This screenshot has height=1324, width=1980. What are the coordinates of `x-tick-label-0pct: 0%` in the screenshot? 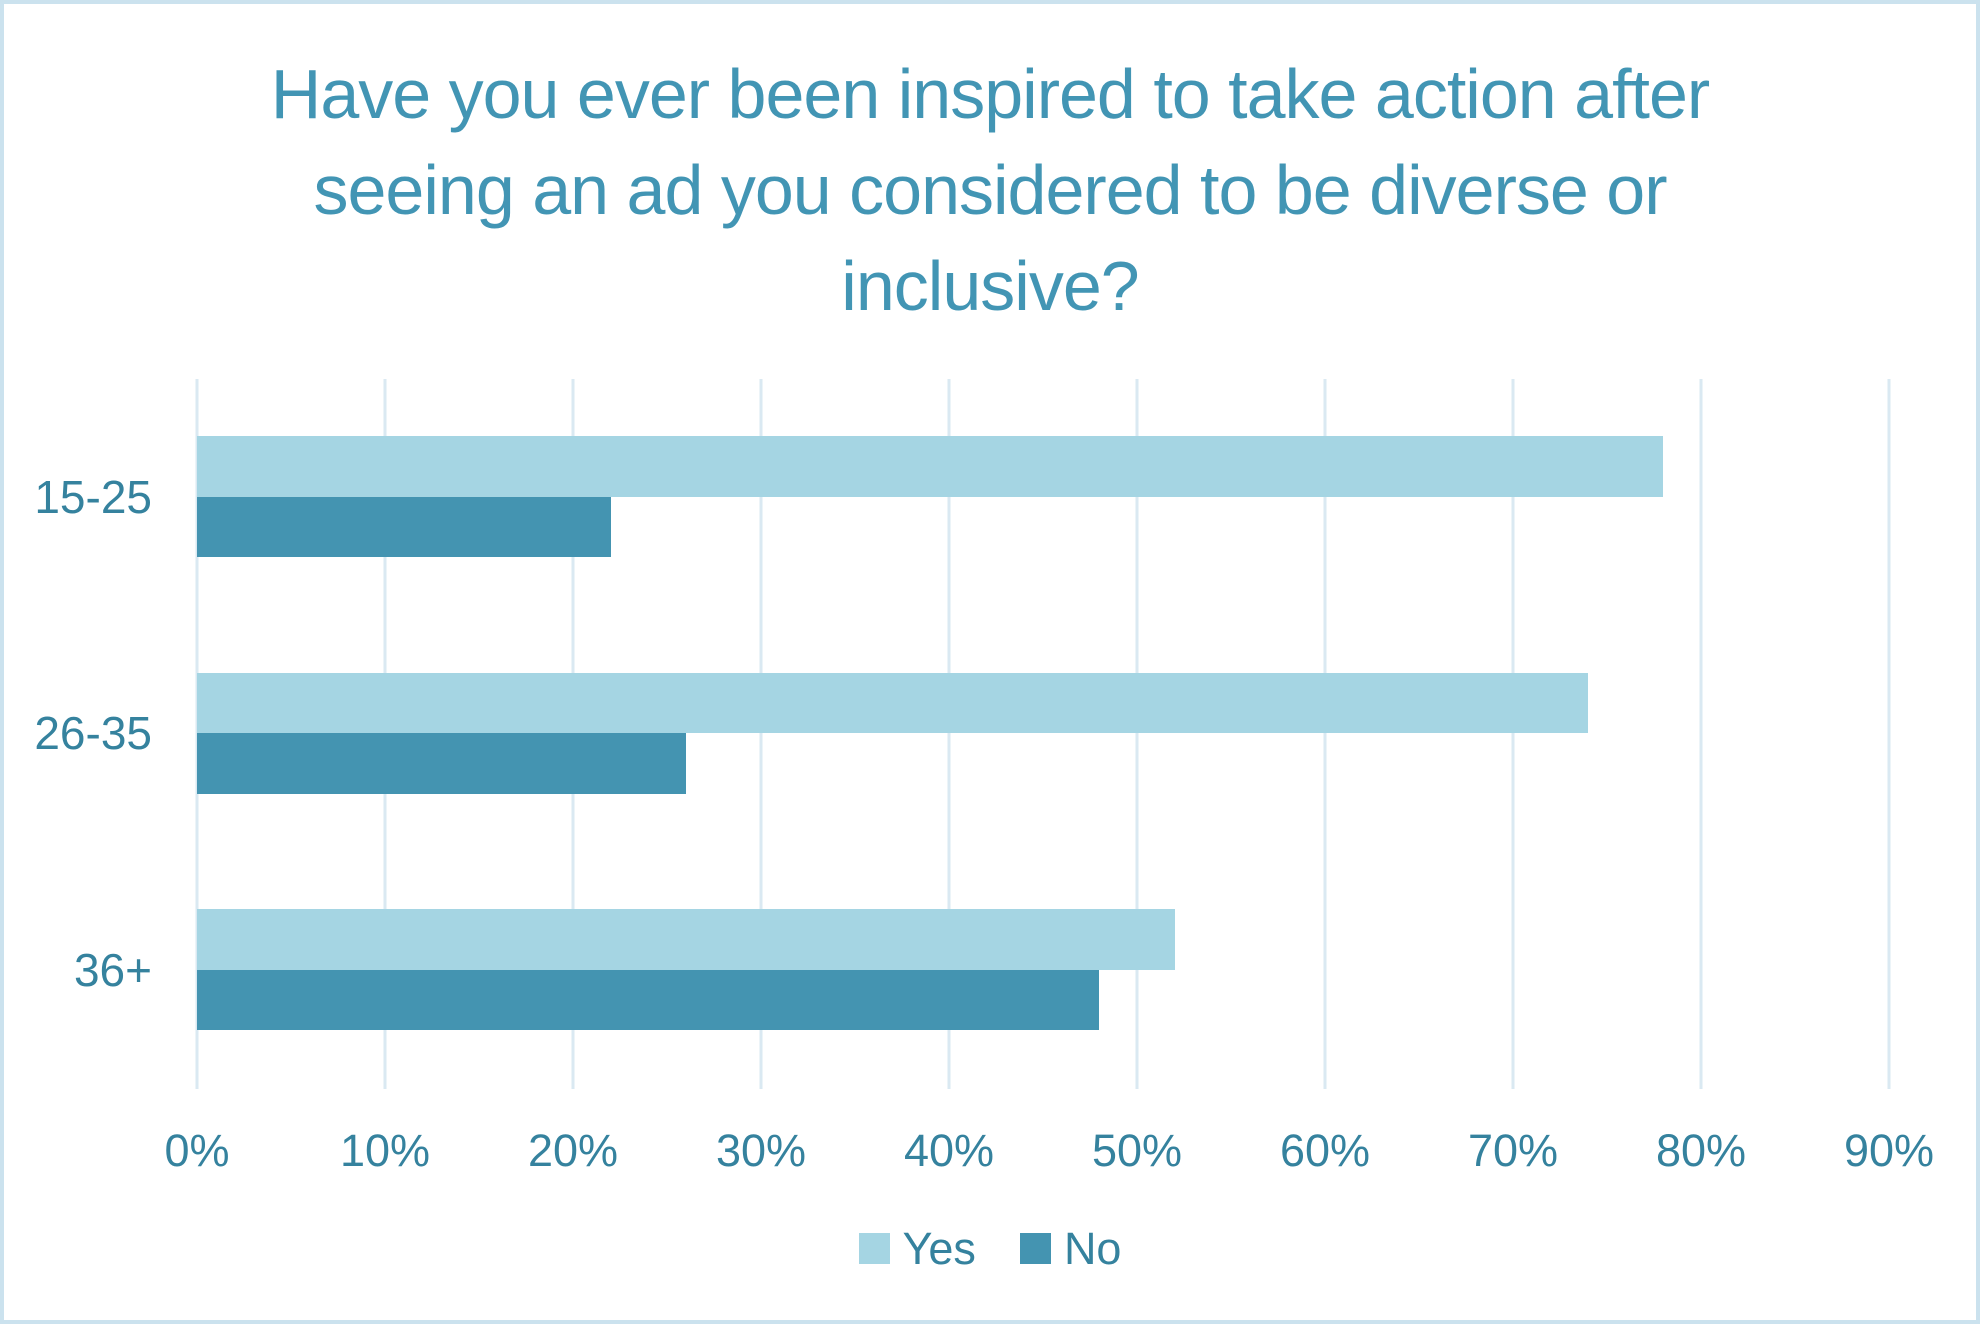 It's located at (197, 1150).